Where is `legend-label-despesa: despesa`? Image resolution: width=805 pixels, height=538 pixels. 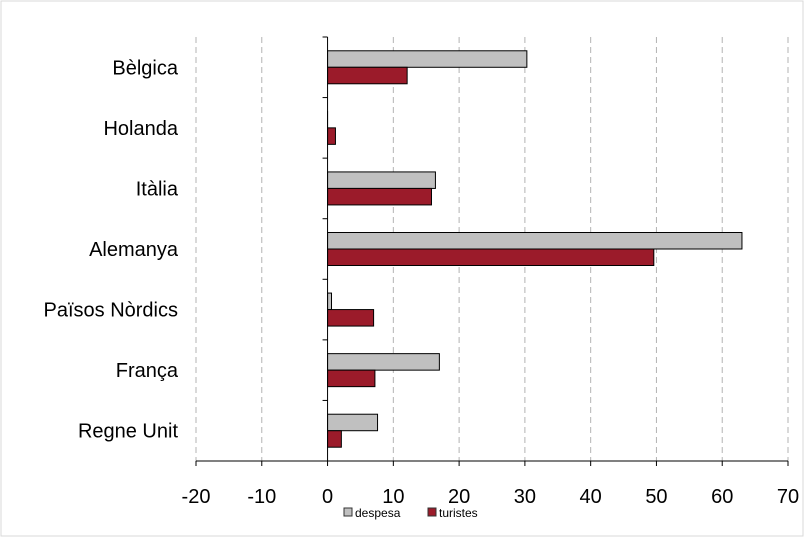
legend-label-despesa: despesa is located at coordinates (378, 513).